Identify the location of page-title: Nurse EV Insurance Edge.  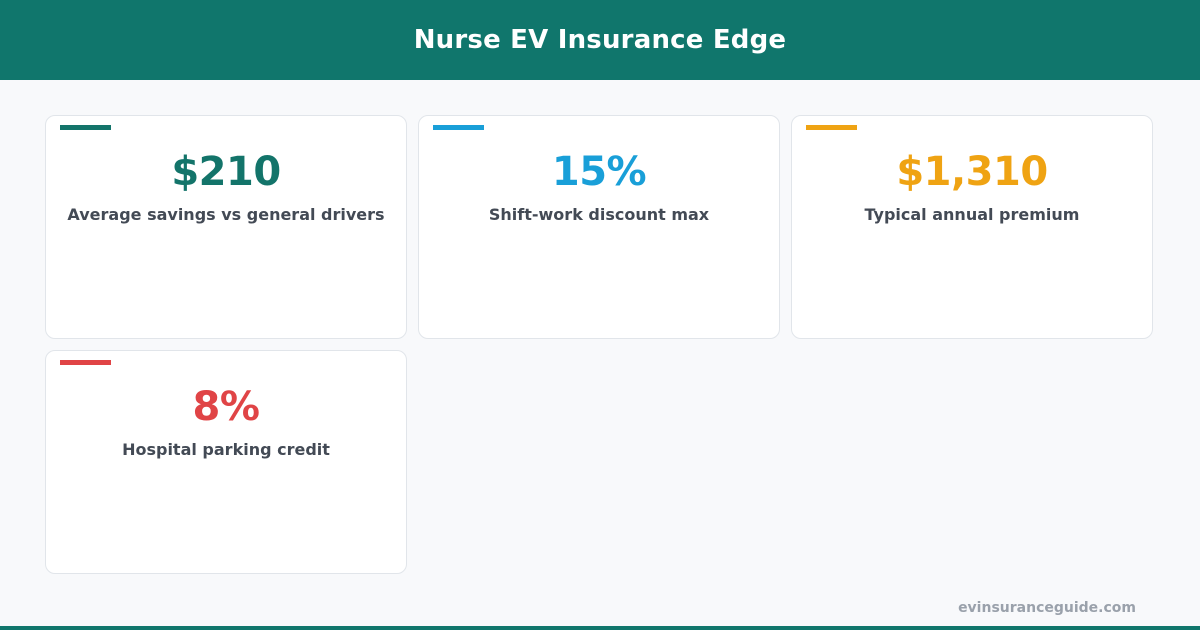
(600, 40).